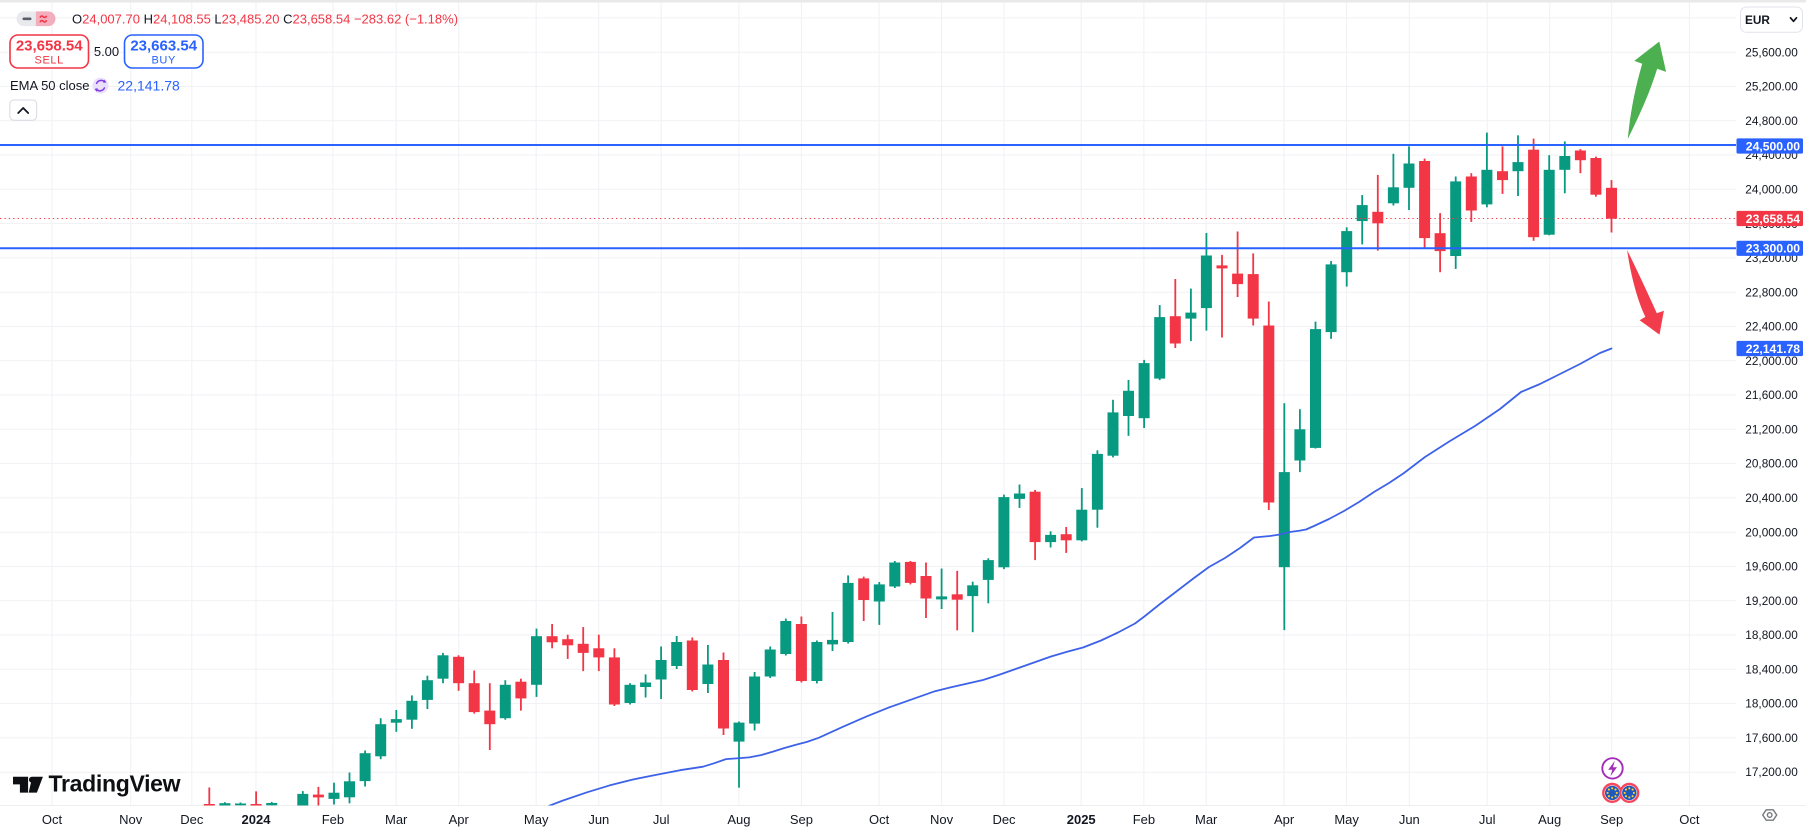  What do you see at coordinates (1771, 87) in the screenshot?
I see `svg-text: 25,200.00` at bounding box center [1771, 87].